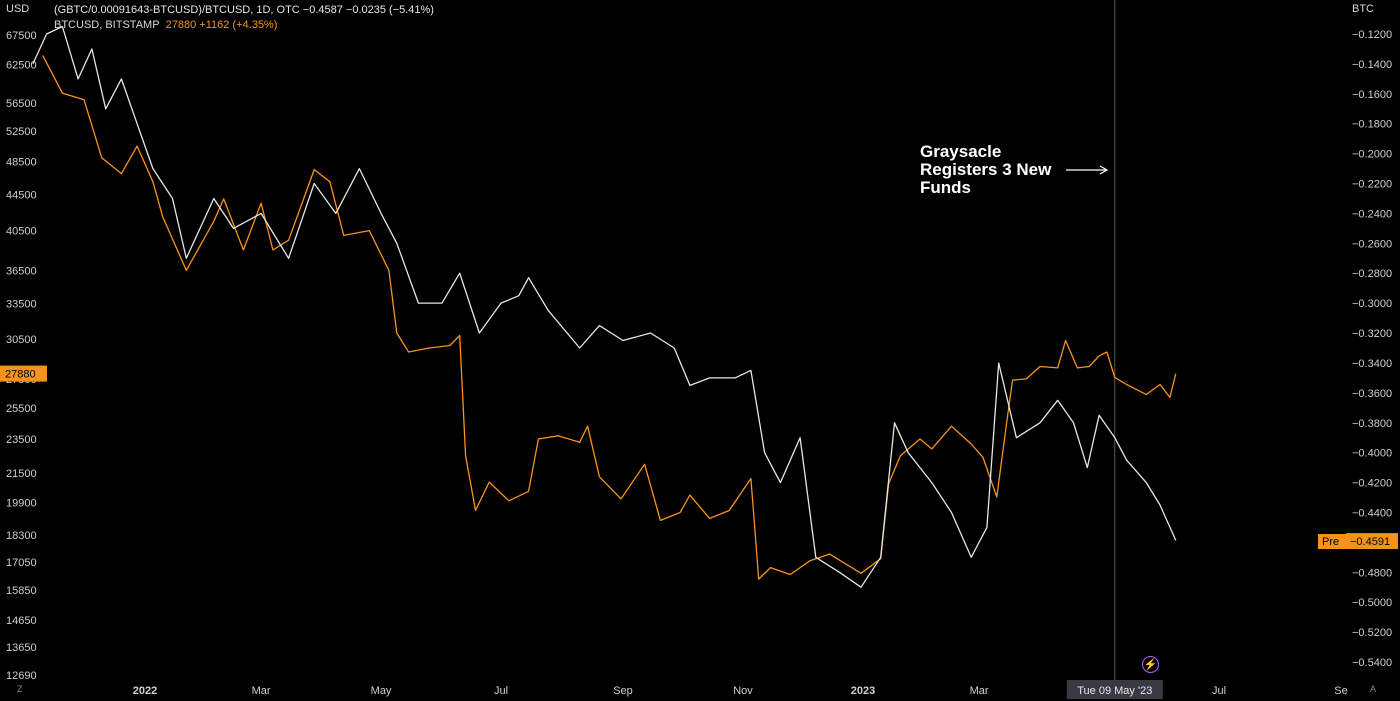 The image size is (1400, 701). Describe the element at coordinates (21, 163) in the screenshot. I see `left-tick-label: 48500` at that location.